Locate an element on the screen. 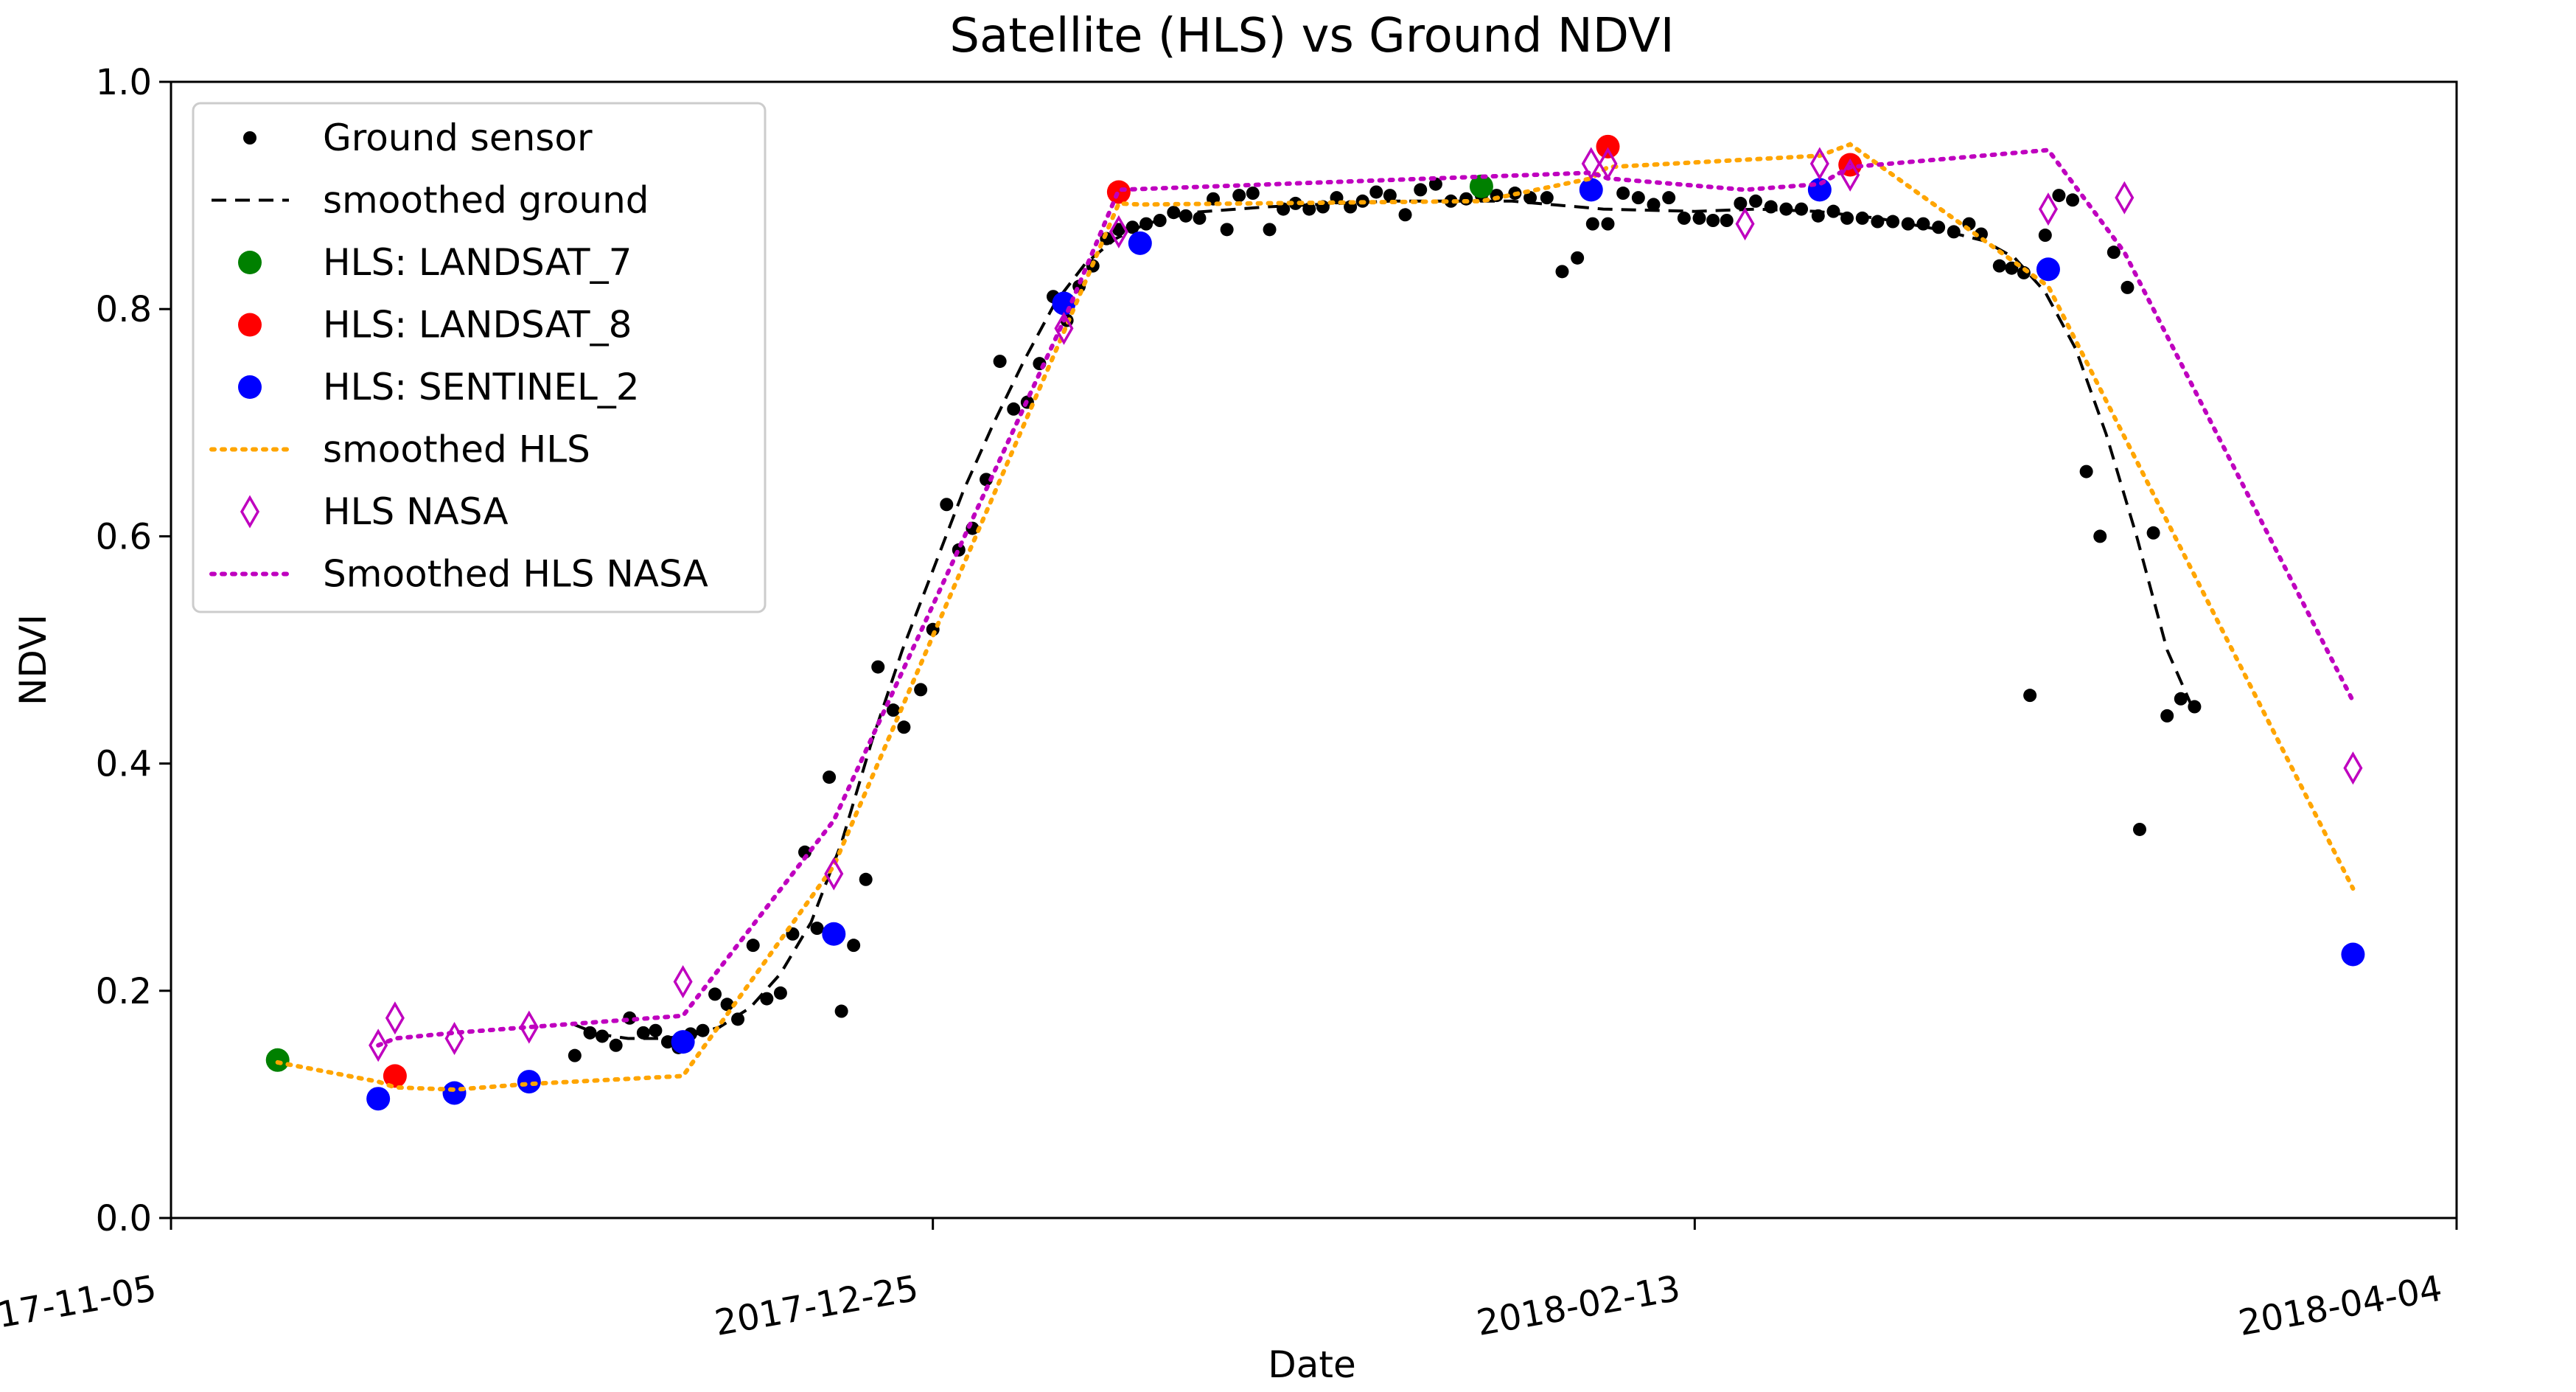 Image resolution: width=2576 pixels, height=1392 pixels. y-tick-label: 0.6 is located at coordinates (124, 536).